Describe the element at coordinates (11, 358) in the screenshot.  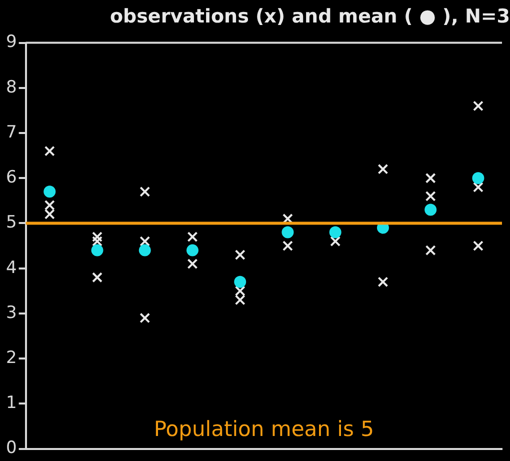
I see `y-tick-label: 2` at that location.